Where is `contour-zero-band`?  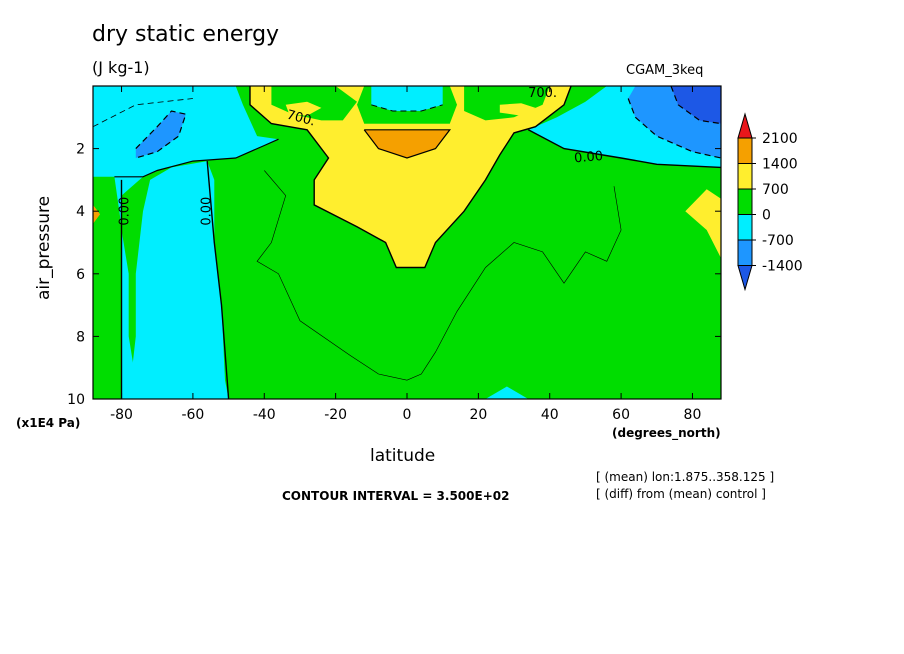 contour-zero-band is located at coordinates (196, 158).